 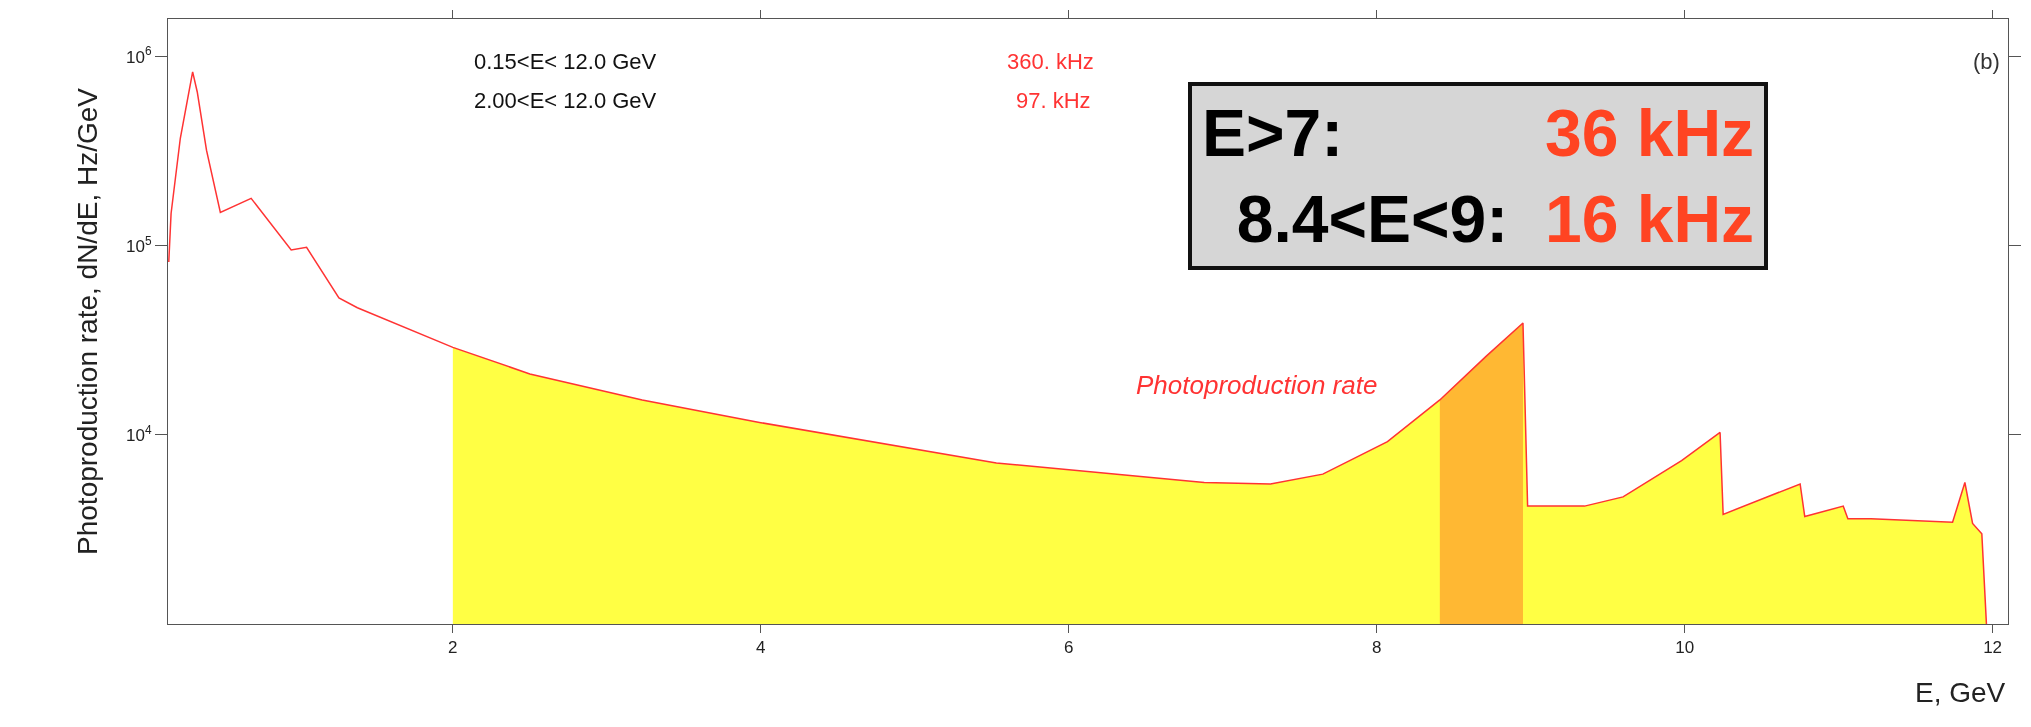 What do you see at coordinates (1257, 385) in the screenshot?
I see `series-label: Photoproduction rate` at bounding box center [1257, 385].